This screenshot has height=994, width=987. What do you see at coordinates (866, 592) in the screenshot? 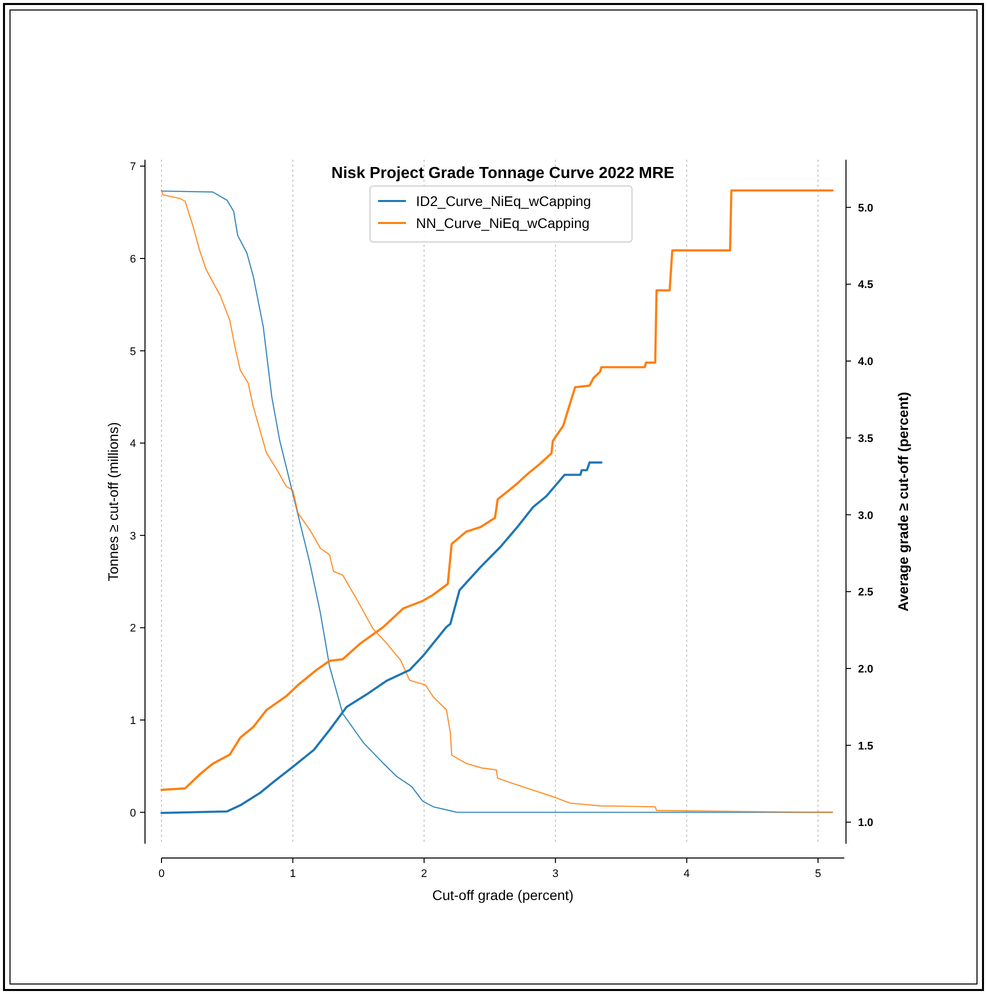
I see `y2-tick-label: 2.5` at bounding box center [866, 592].